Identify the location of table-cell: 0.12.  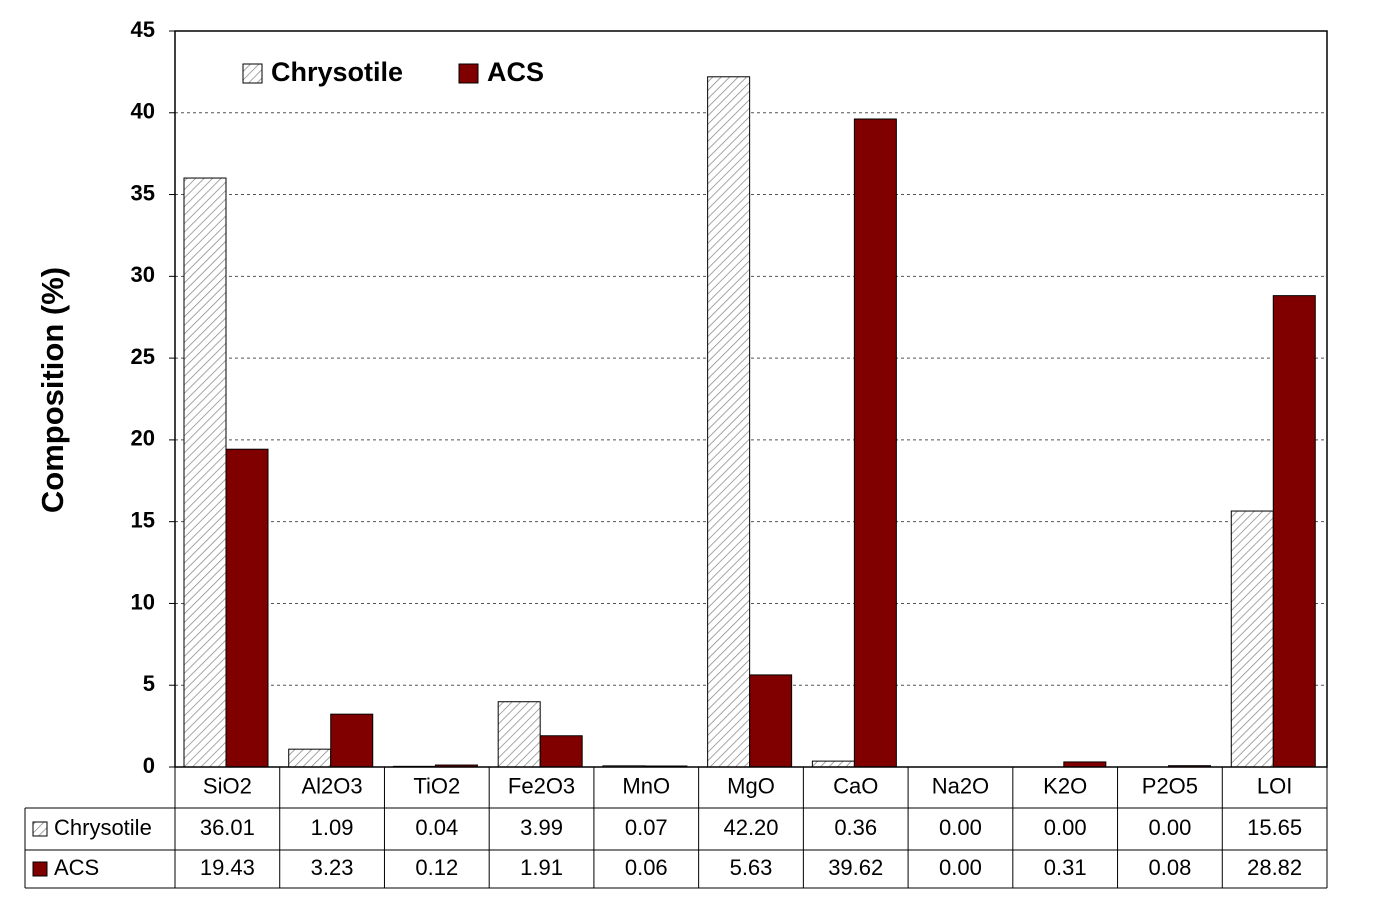
(436, 867).